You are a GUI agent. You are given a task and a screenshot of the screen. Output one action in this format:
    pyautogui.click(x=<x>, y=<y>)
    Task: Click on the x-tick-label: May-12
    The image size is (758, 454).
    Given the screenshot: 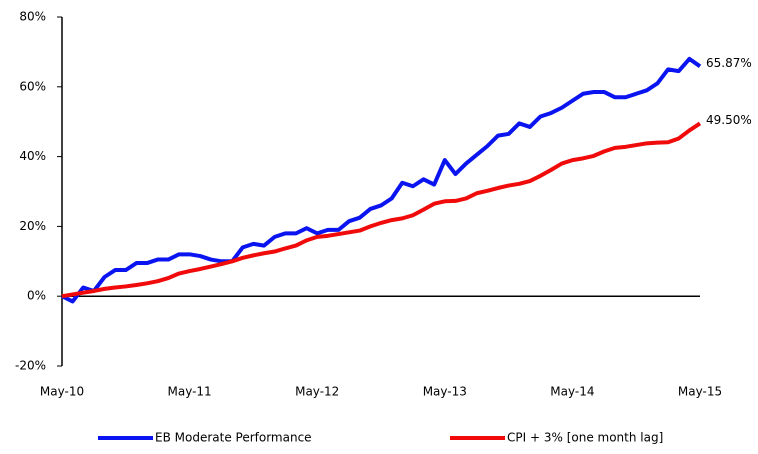 What is the action you would take?
    pyautogui.click(x=317, y=392)
    